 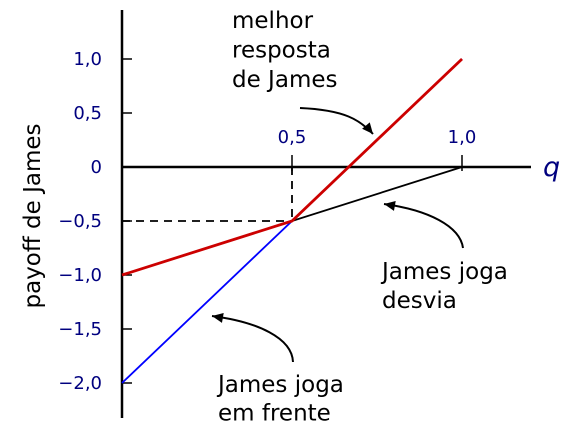 What do you see at coordinates (80, 383) in the screenshot?
I see `y-tick-label-6: −2,0` at bounding box center [80, 383].